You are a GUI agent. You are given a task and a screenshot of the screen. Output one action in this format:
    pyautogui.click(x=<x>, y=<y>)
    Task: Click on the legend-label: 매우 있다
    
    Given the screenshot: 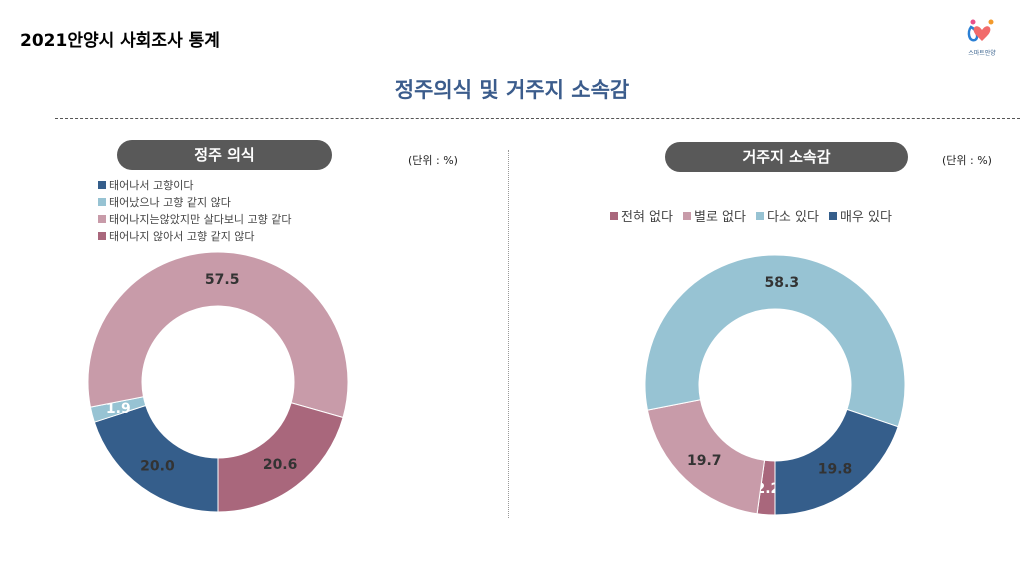 What is the action you would take?
    pyautogui.click(x=865, y=217)
    